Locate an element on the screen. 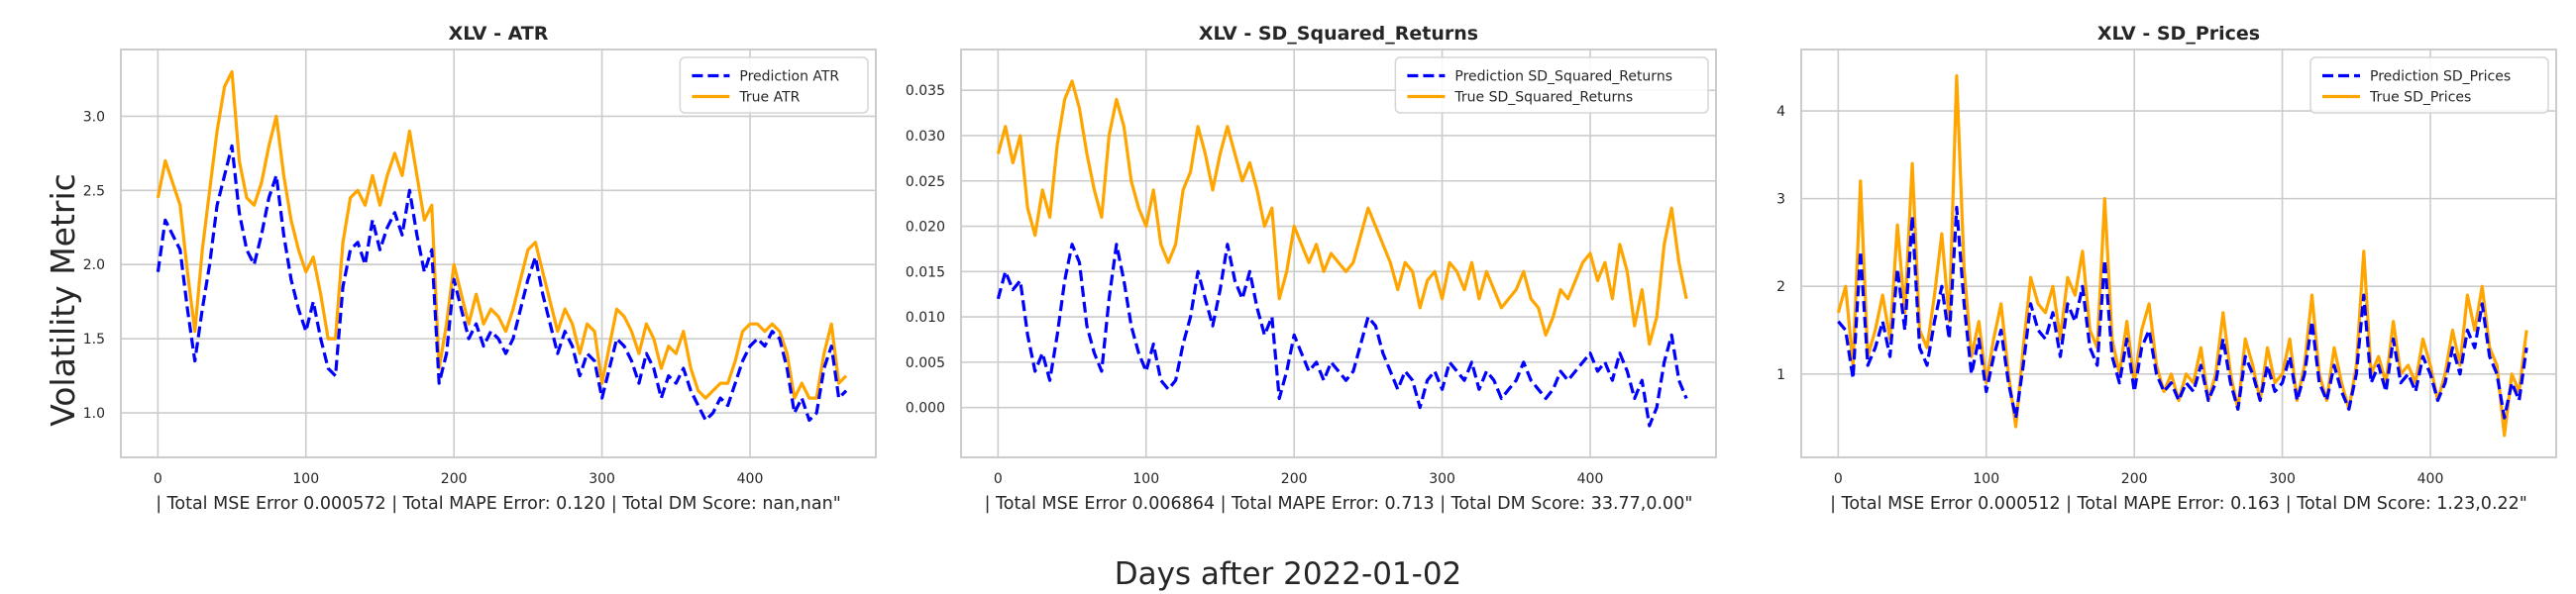 Image resolution: width=2576 pixels, height=594 pixels. legend-label: True SD_Prices is located at coordinates (2420, 98).